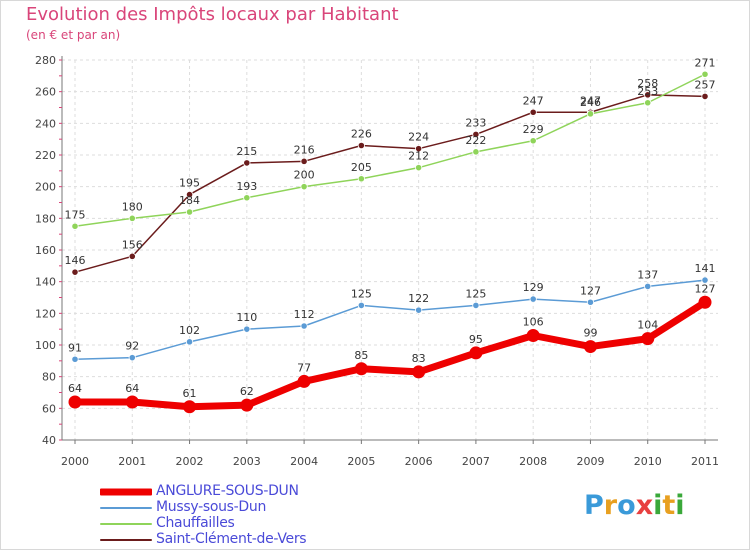 This screenshot has width=750, height=550. Describe the element at coordinates (75, 260) in the screenshot. I see `data-label: 146` at that location.